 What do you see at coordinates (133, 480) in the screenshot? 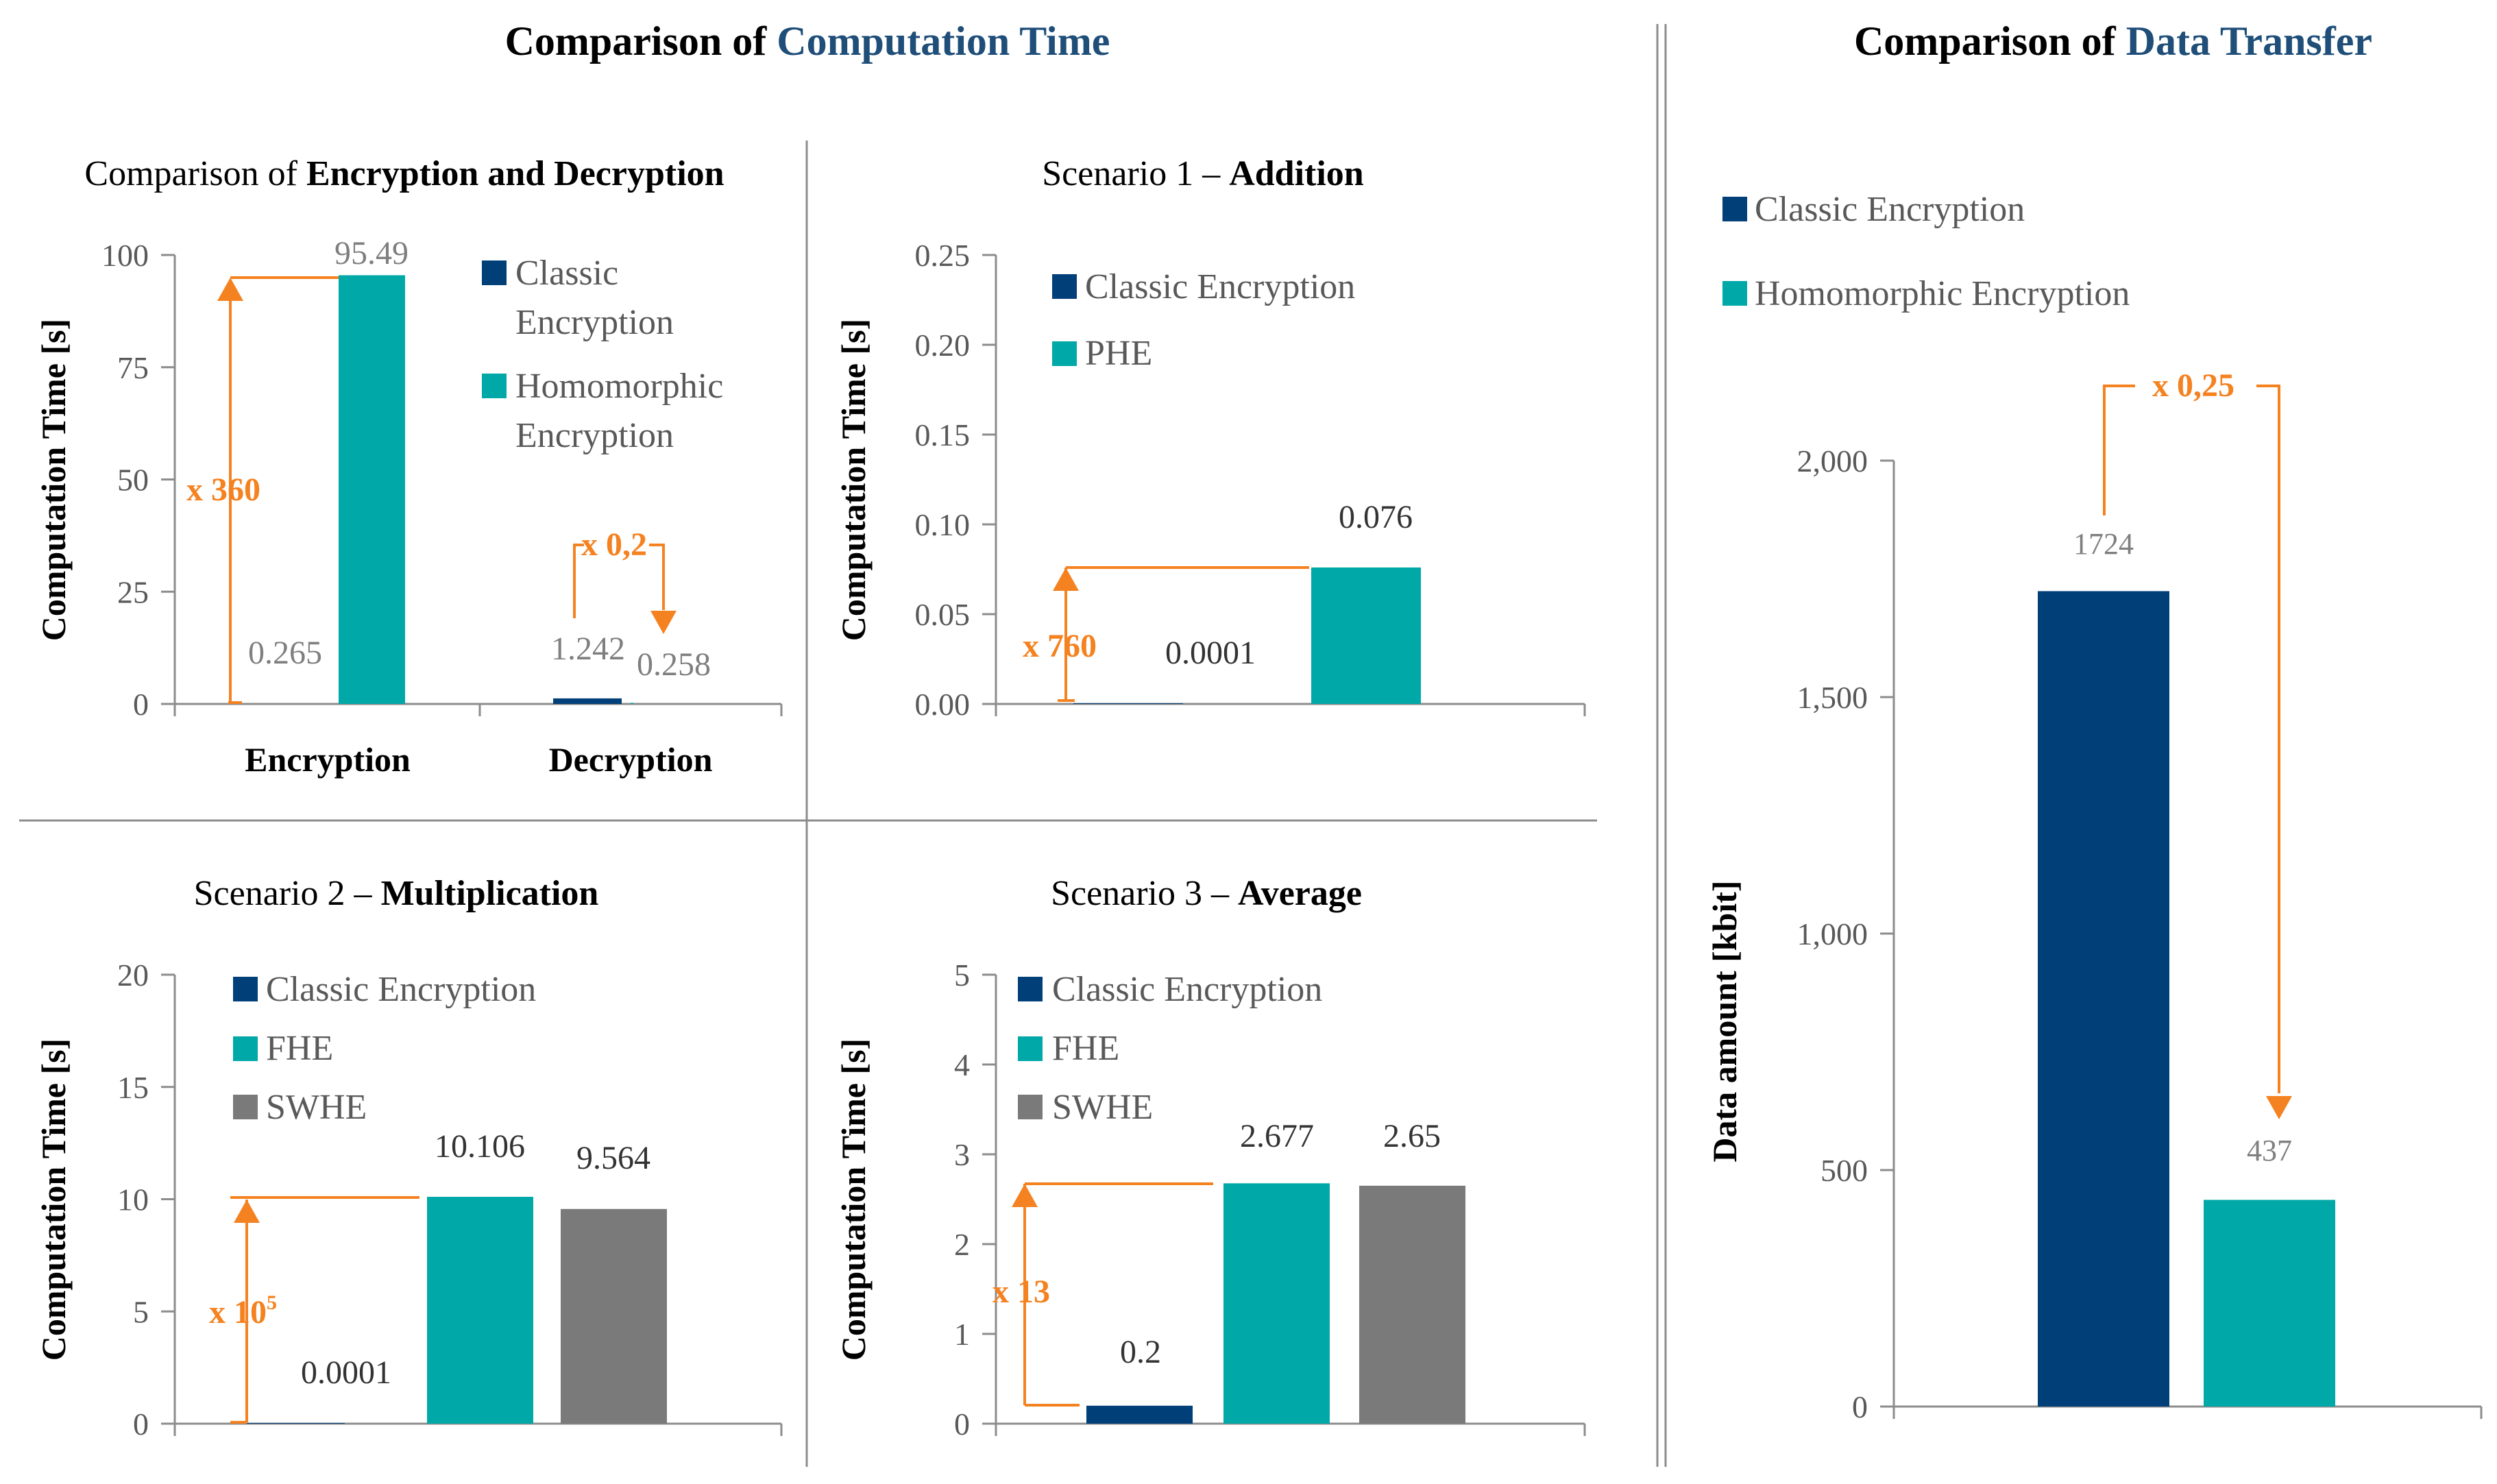
I see `y-tick-label: 50` at bounding box center [133, 480].